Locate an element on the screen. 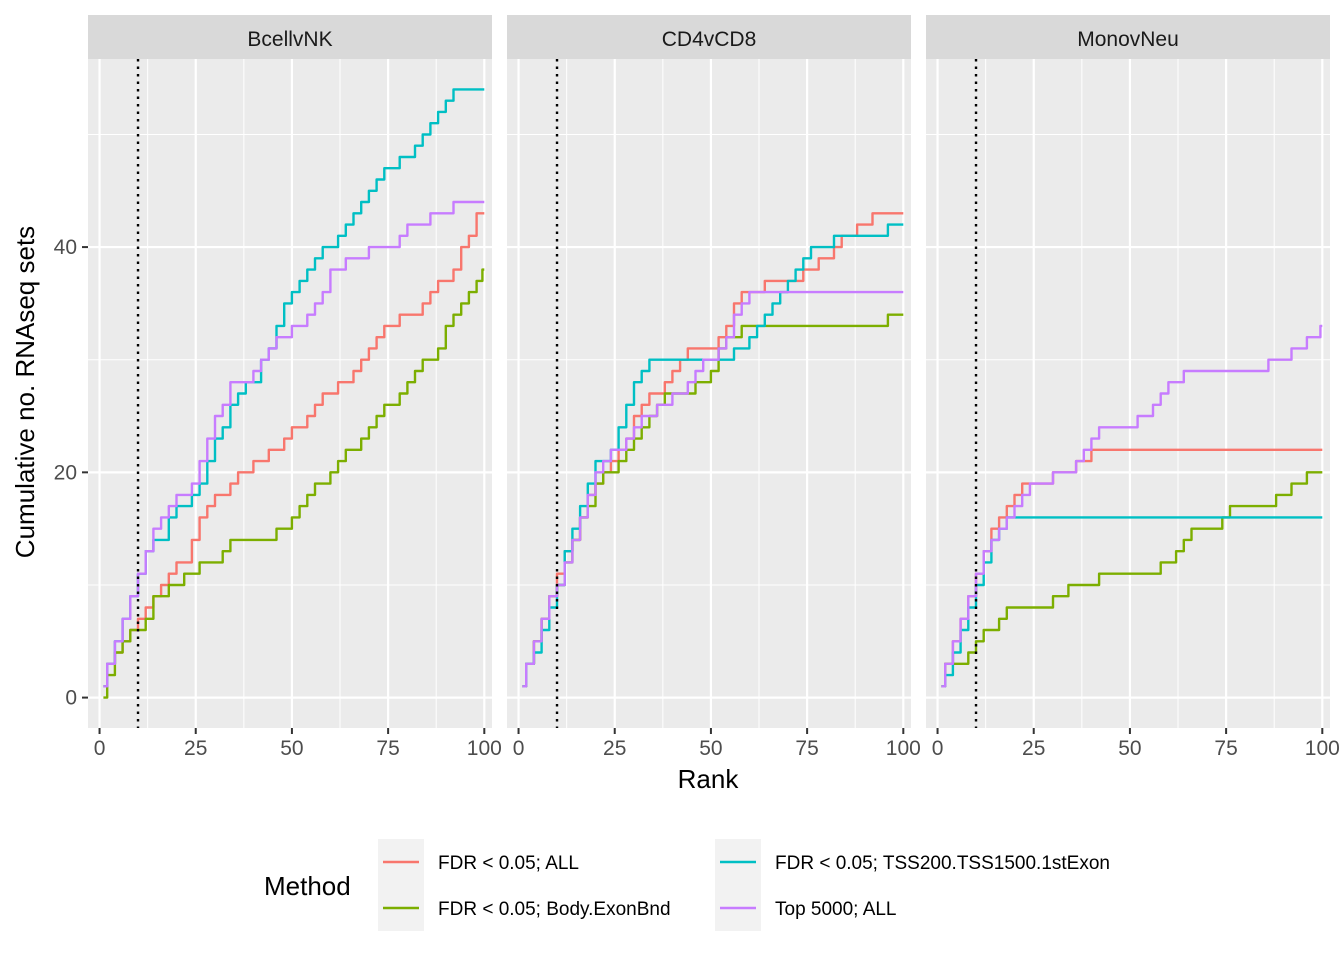 Image resolution: width=1344 pixels, height=960 pixels. strip-bcellvnk is located at coordinates (290, 37).